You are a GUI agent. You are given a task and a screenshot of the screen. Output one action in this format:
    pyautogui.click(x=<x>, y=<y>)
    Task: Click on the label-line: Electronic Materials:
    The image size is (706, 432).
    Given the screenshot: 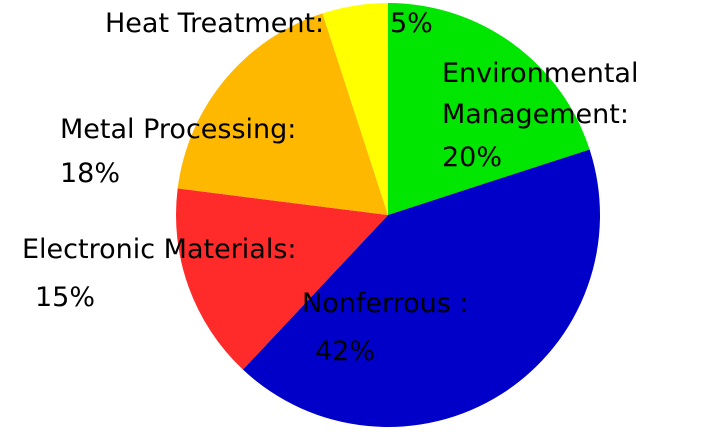 What is the action you would take?
    pyautogui.click(x=159, y=249)
    